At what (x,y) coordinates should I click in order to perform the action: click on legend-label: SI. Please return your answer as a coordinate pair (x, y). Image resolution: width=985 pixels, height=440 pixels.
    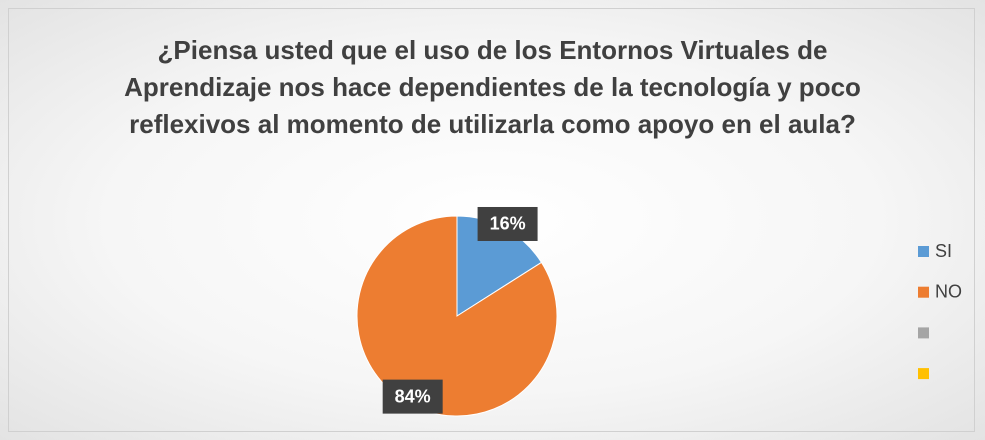
    Looking at the image, I should click on (943, 251).